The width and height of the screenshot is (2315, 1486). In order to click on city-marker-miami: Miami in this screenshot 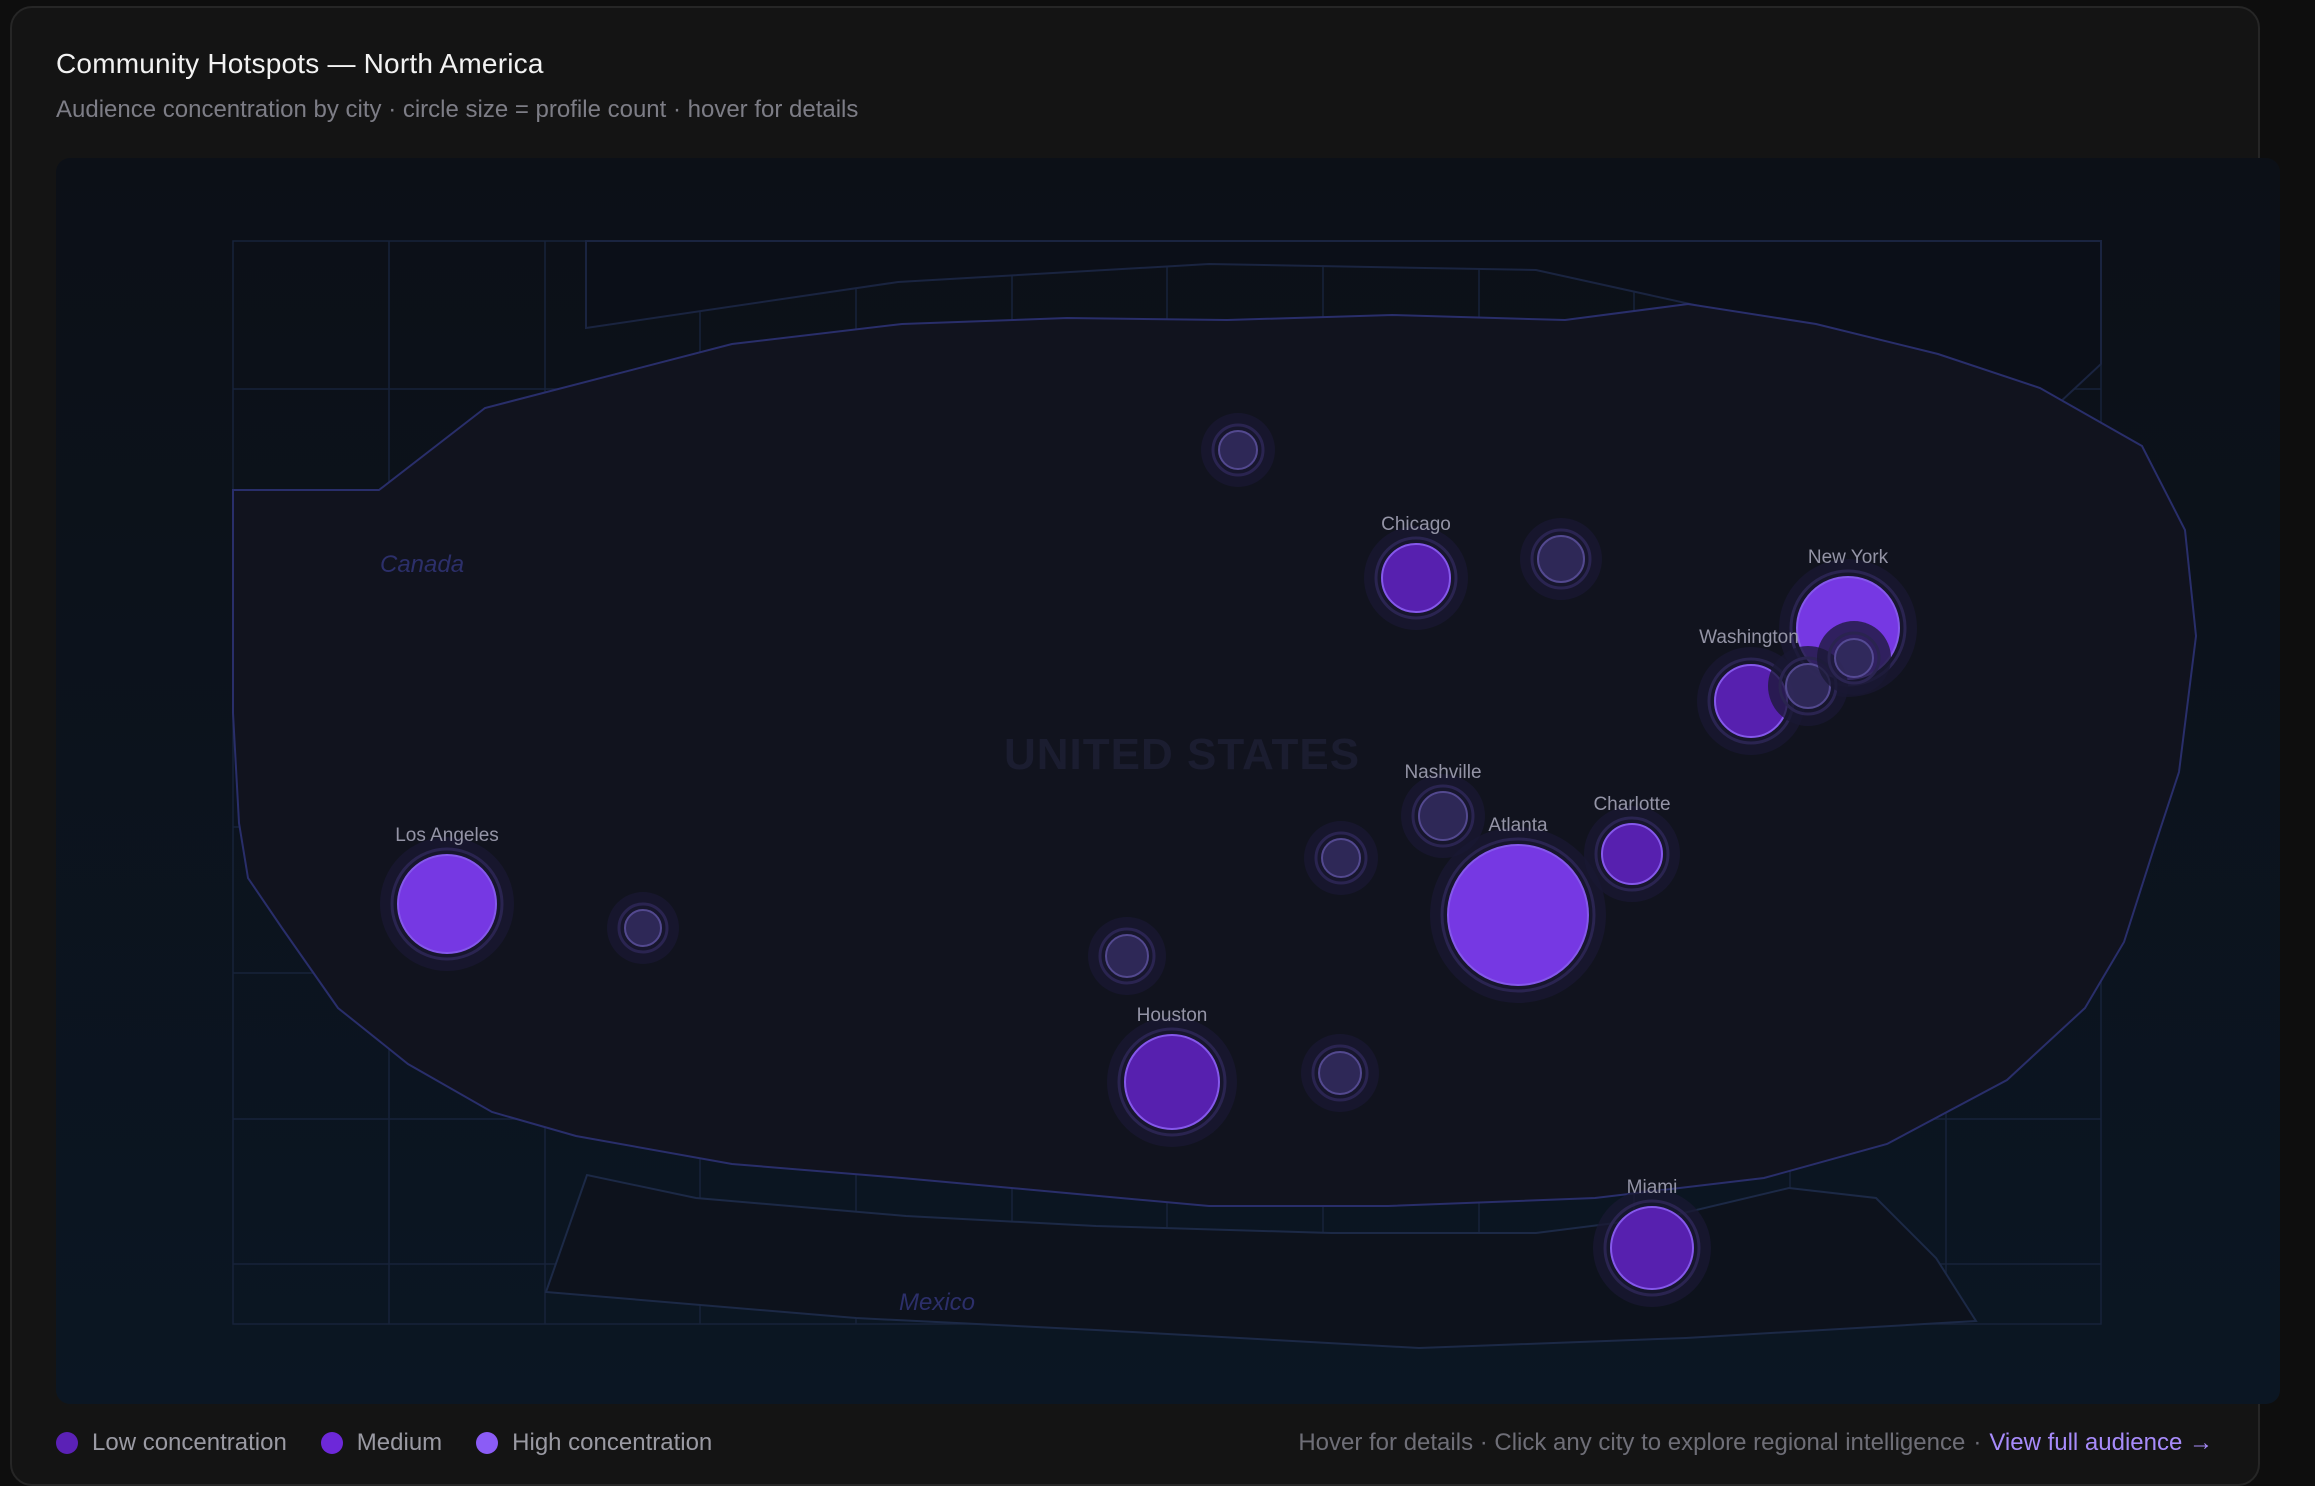, I will do `click(1652, 1242)`.